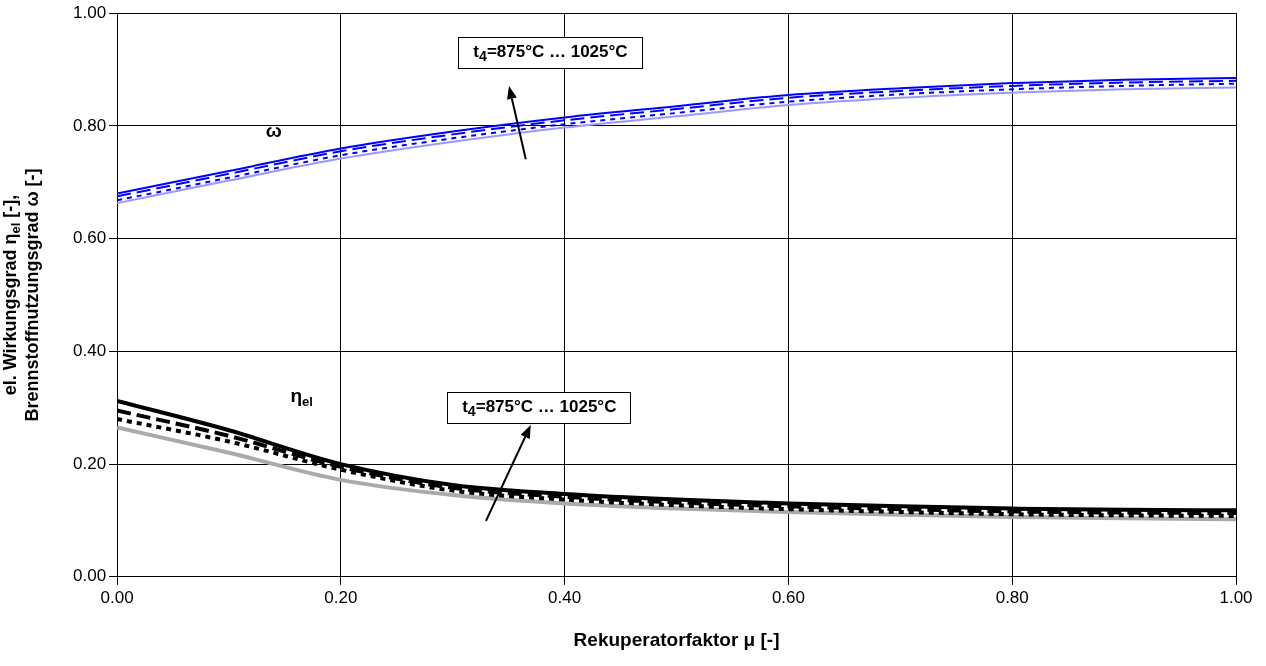  Describe the element at coordinates (89, 463) in the screenshot. I see `y-tick-label: 0.20` at that location.